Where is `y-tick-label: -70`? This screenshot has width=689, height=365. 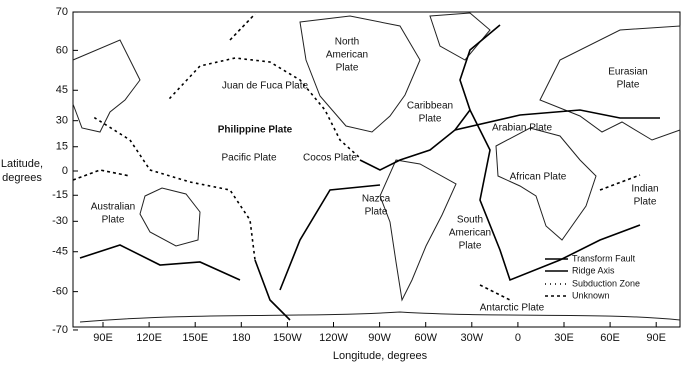 y-tick-label: -70 is located at coordinates (60, 330).